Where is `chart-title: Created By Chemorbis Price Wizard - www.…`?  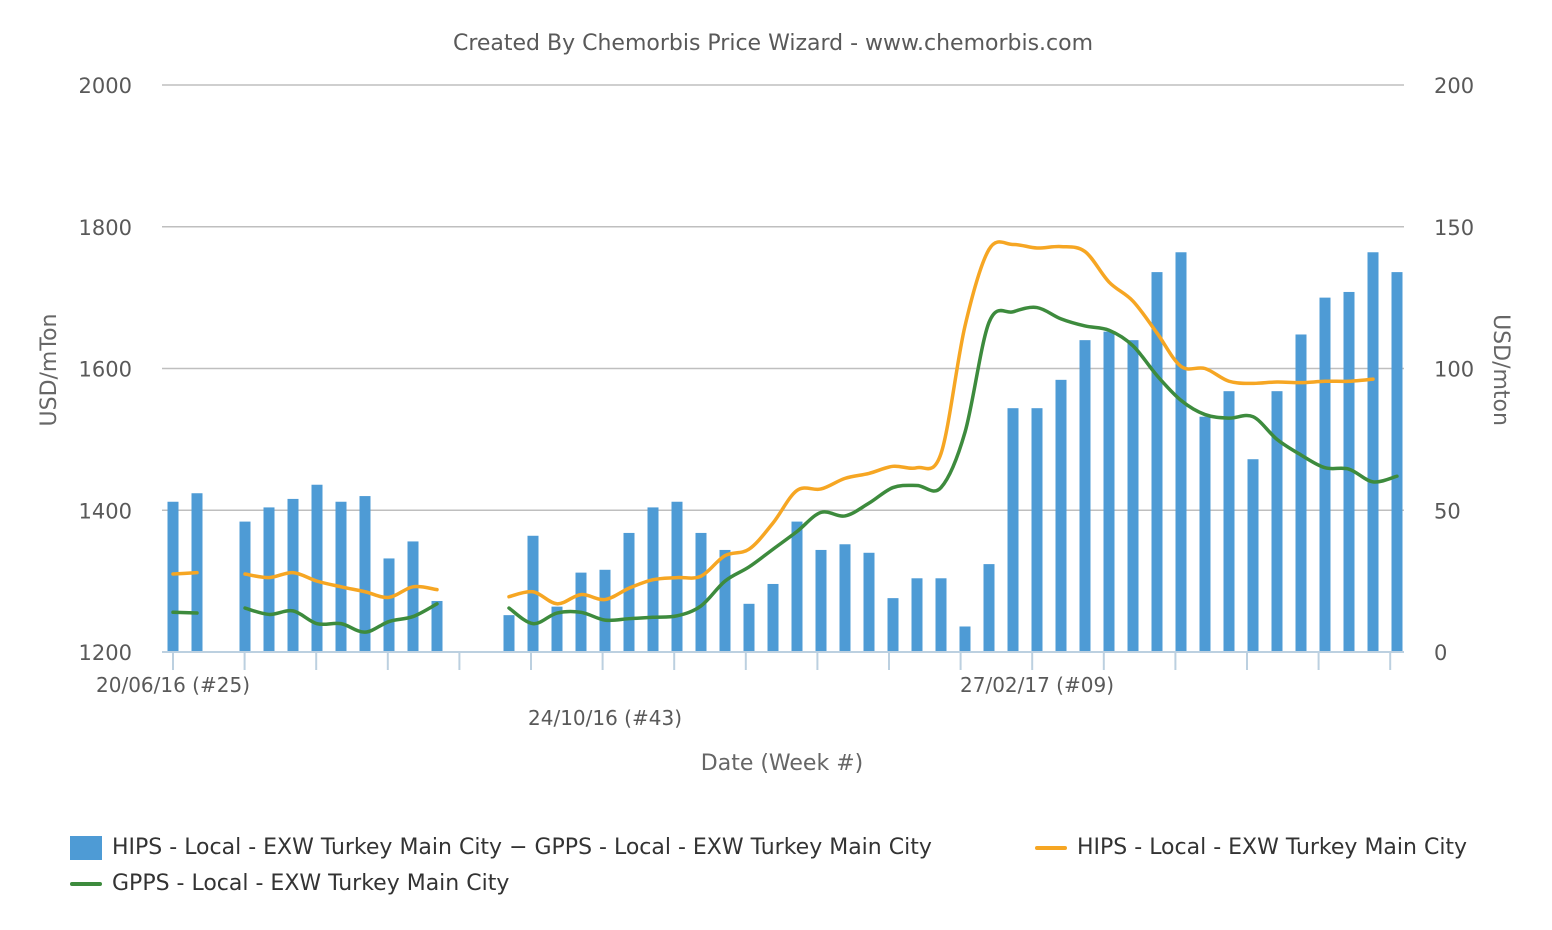
chart-title: Created By Chemorbis Price Wizard - www.… is located at coordinates (773, 43).